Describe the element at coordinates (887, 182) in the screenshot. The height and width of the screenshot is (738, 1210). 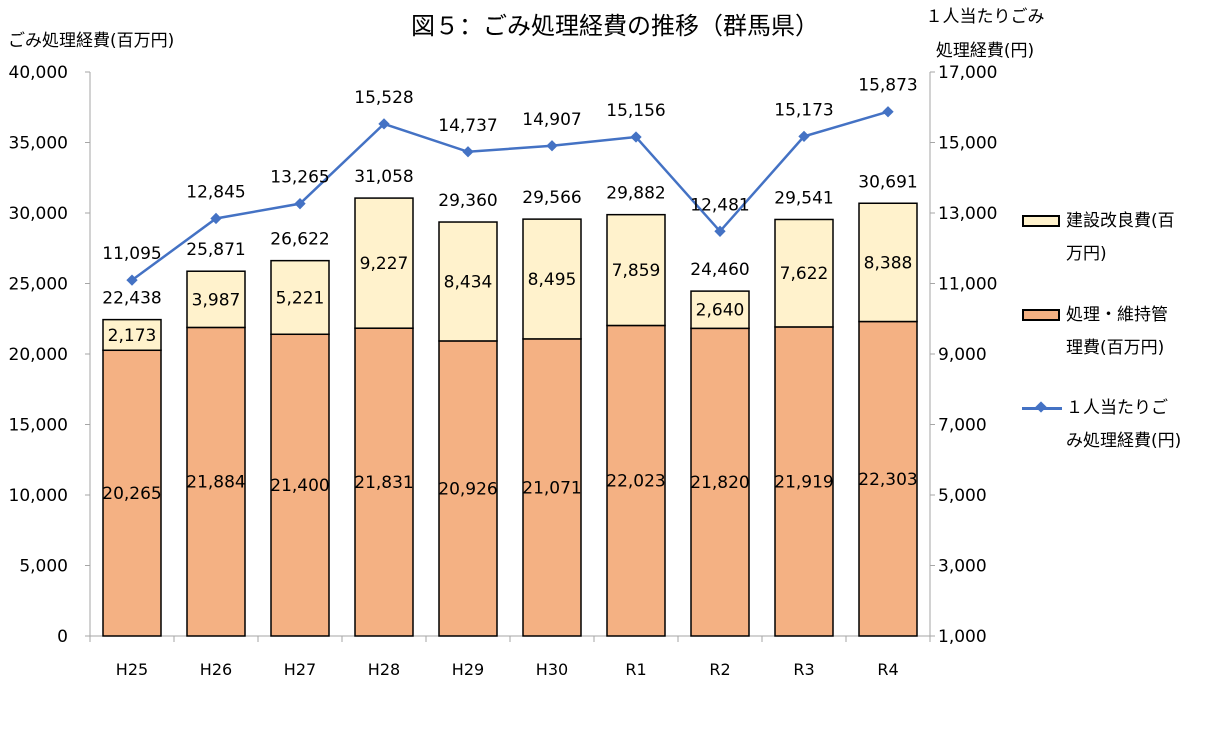
I see `label-total: 30,691` at that location.